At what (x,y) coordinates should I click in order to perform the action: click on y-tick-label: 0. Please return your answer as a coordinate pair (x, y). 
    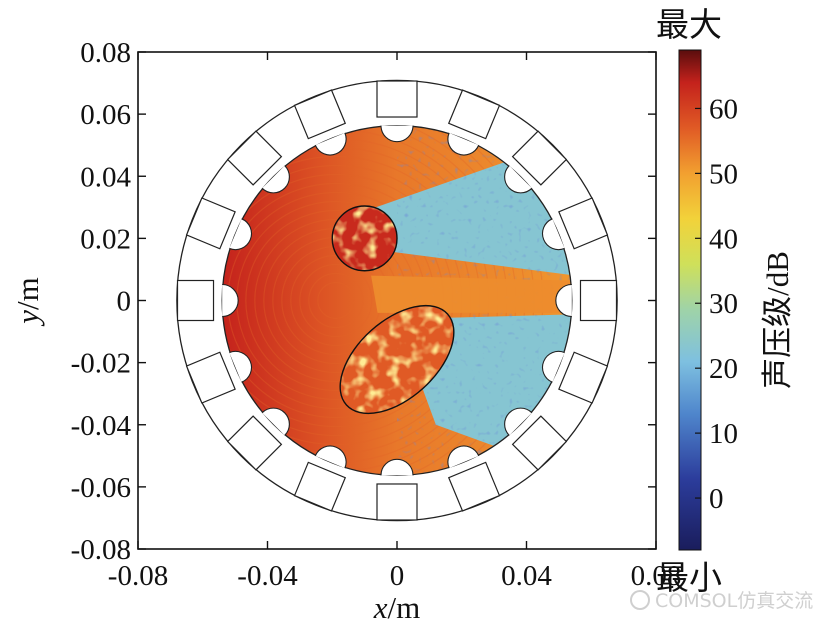
    Looking at the image, I should click on (124, 302).